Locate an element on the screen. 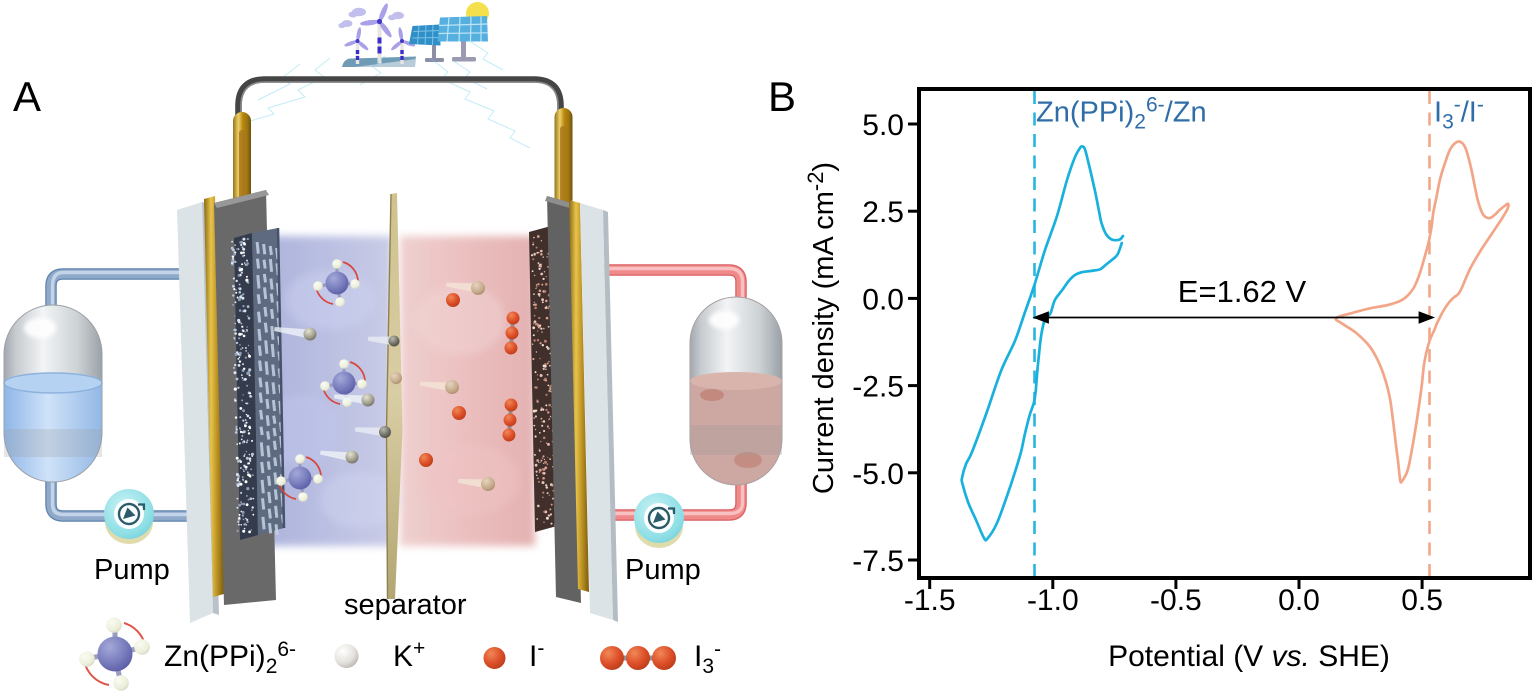  svg-text: I- is located at coordinates (536, 655).